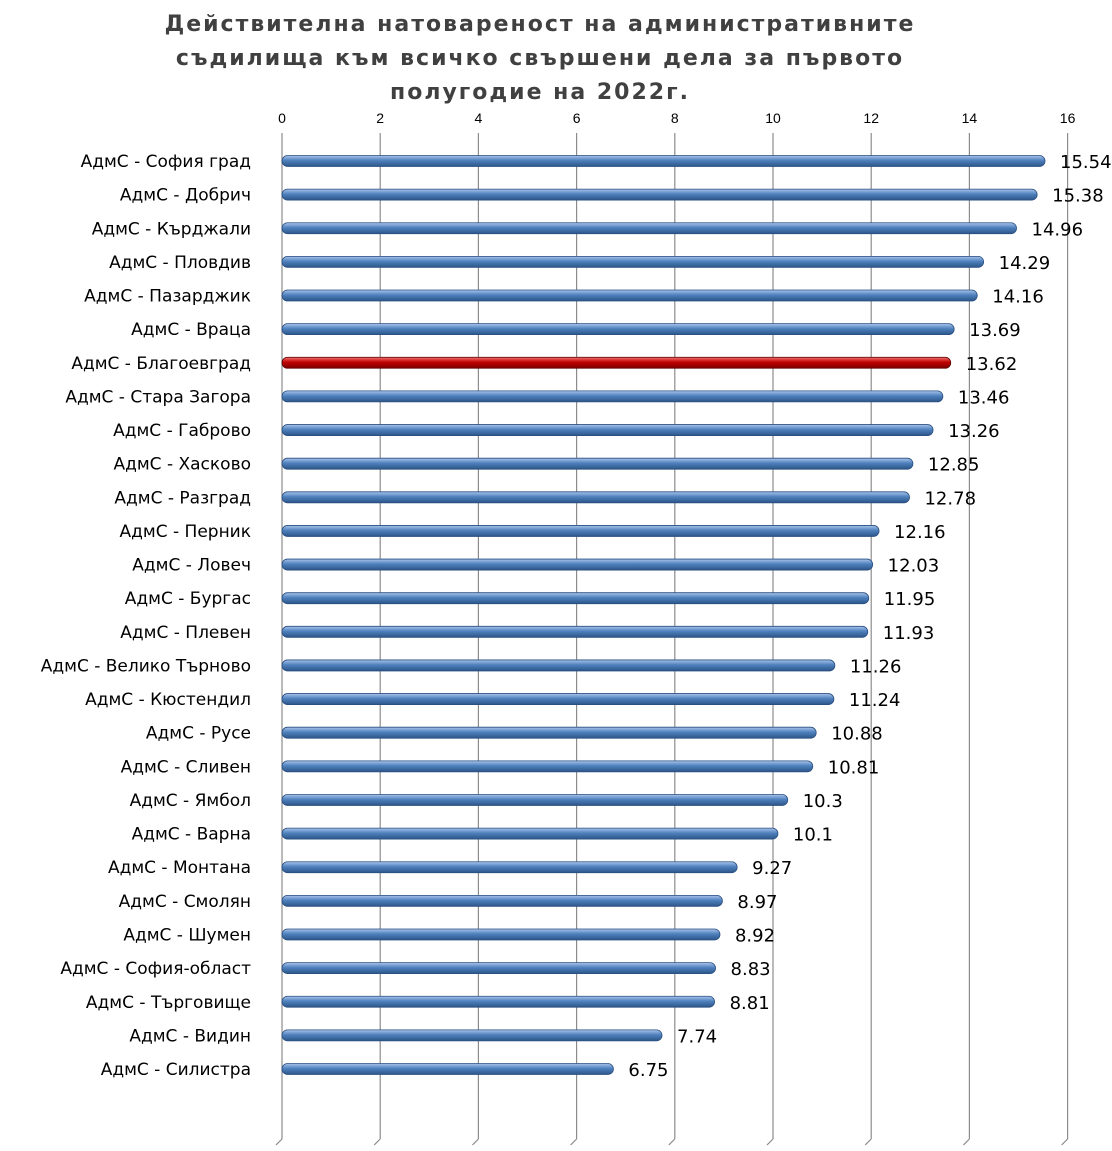  I want to click on data-label: 10.3, so click(823, 801).